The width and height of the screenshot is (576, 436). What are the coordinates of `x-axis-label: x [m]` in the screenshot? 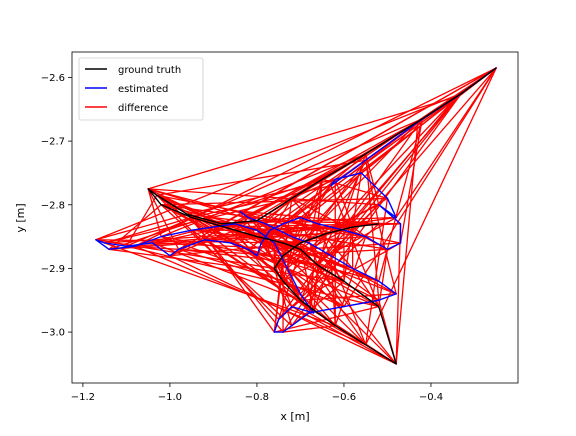 It's located at (294, 416).